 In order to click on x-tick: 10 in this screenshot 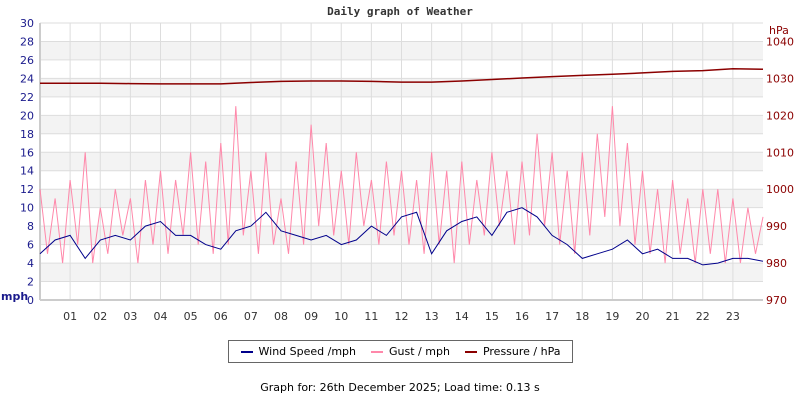, I will do `click(341, 316)`.